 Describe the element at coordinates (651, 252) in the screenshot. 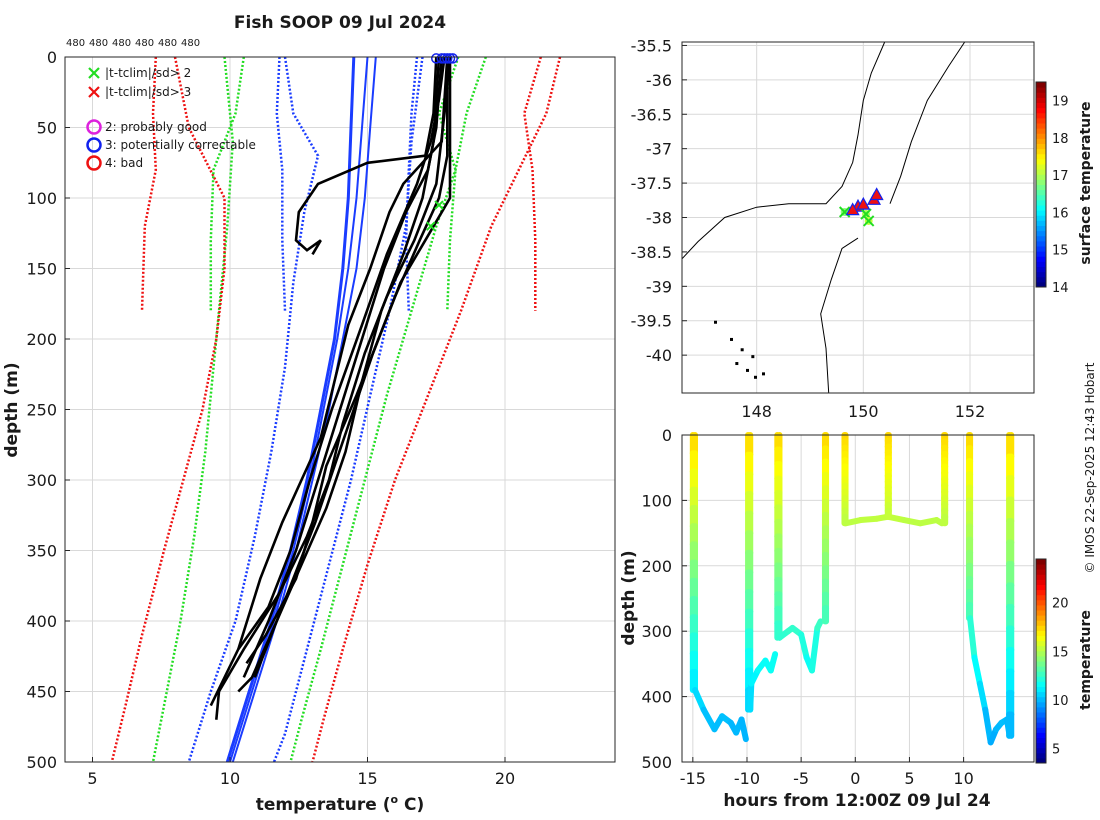

I see `map-ytick-label: -38.5` at that location.